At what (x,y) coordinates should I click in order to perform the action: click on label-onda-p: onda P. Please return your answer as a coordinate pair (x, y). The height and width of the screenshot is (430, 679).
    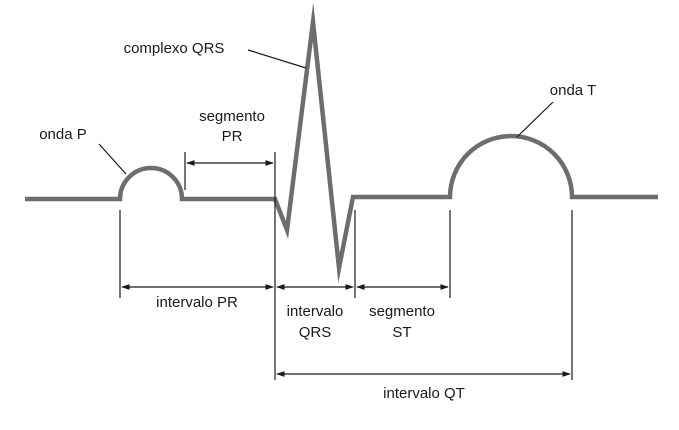
    Looking at the image, I should click on (63, 134).